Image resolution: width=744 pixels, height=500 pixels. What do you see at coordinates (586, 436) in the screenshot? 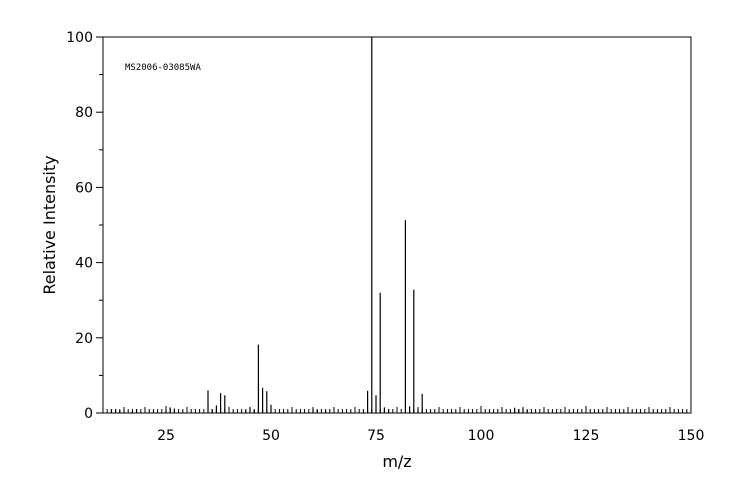
I see `x-tick-label: 125` at bounding box center [586, 436].